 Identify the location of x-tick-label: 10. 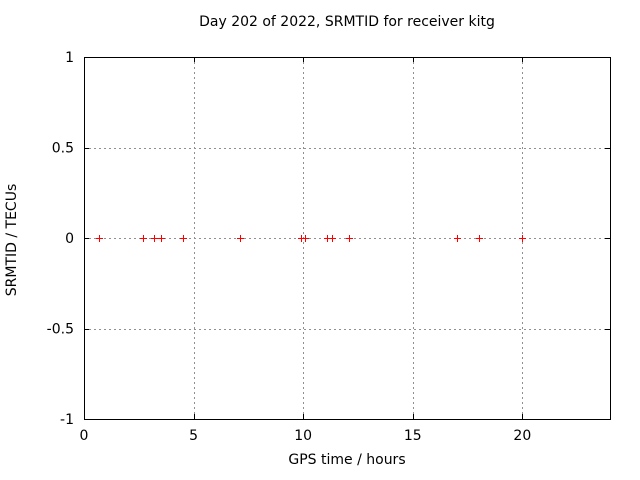
(303, 436).